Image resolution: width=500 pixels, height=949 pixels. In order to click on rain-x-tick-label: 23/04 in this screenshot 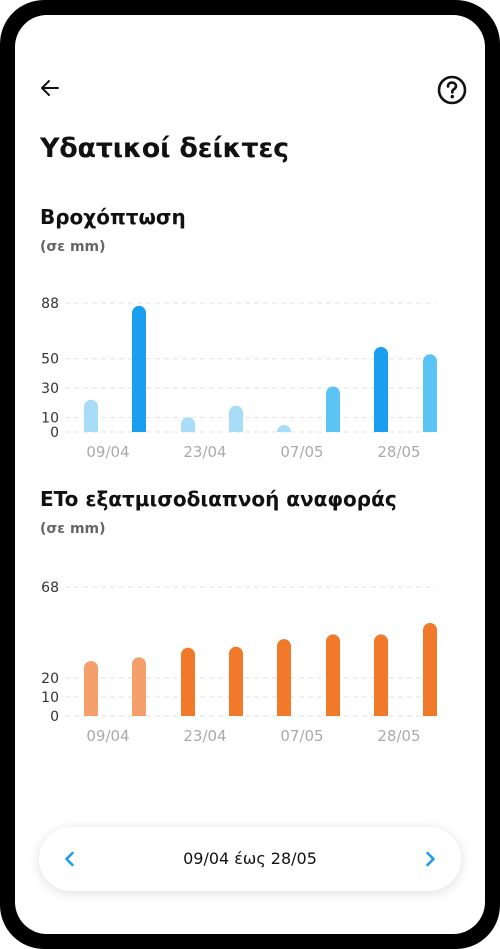, I will do `click(204, 452)`.